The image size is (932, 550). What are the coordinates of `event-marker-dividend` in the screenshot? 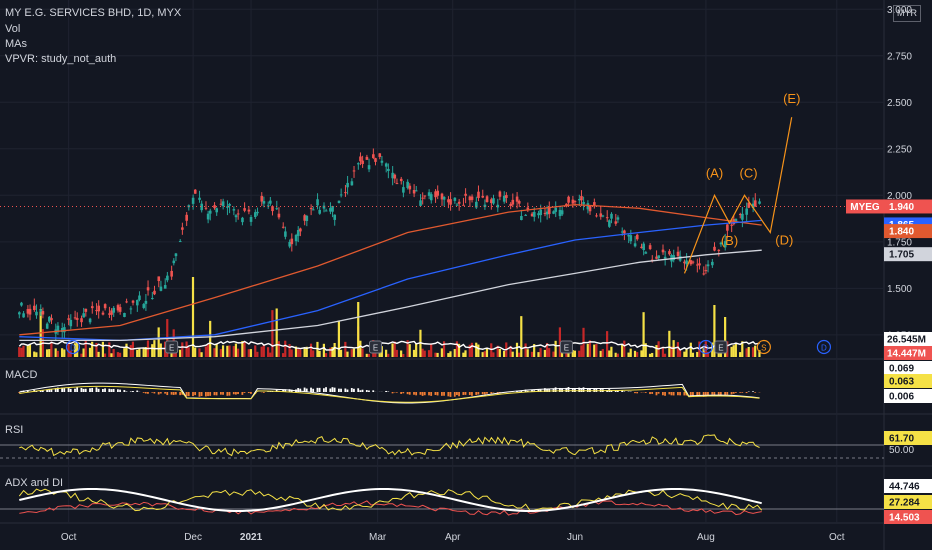 It's located at (824, 347).